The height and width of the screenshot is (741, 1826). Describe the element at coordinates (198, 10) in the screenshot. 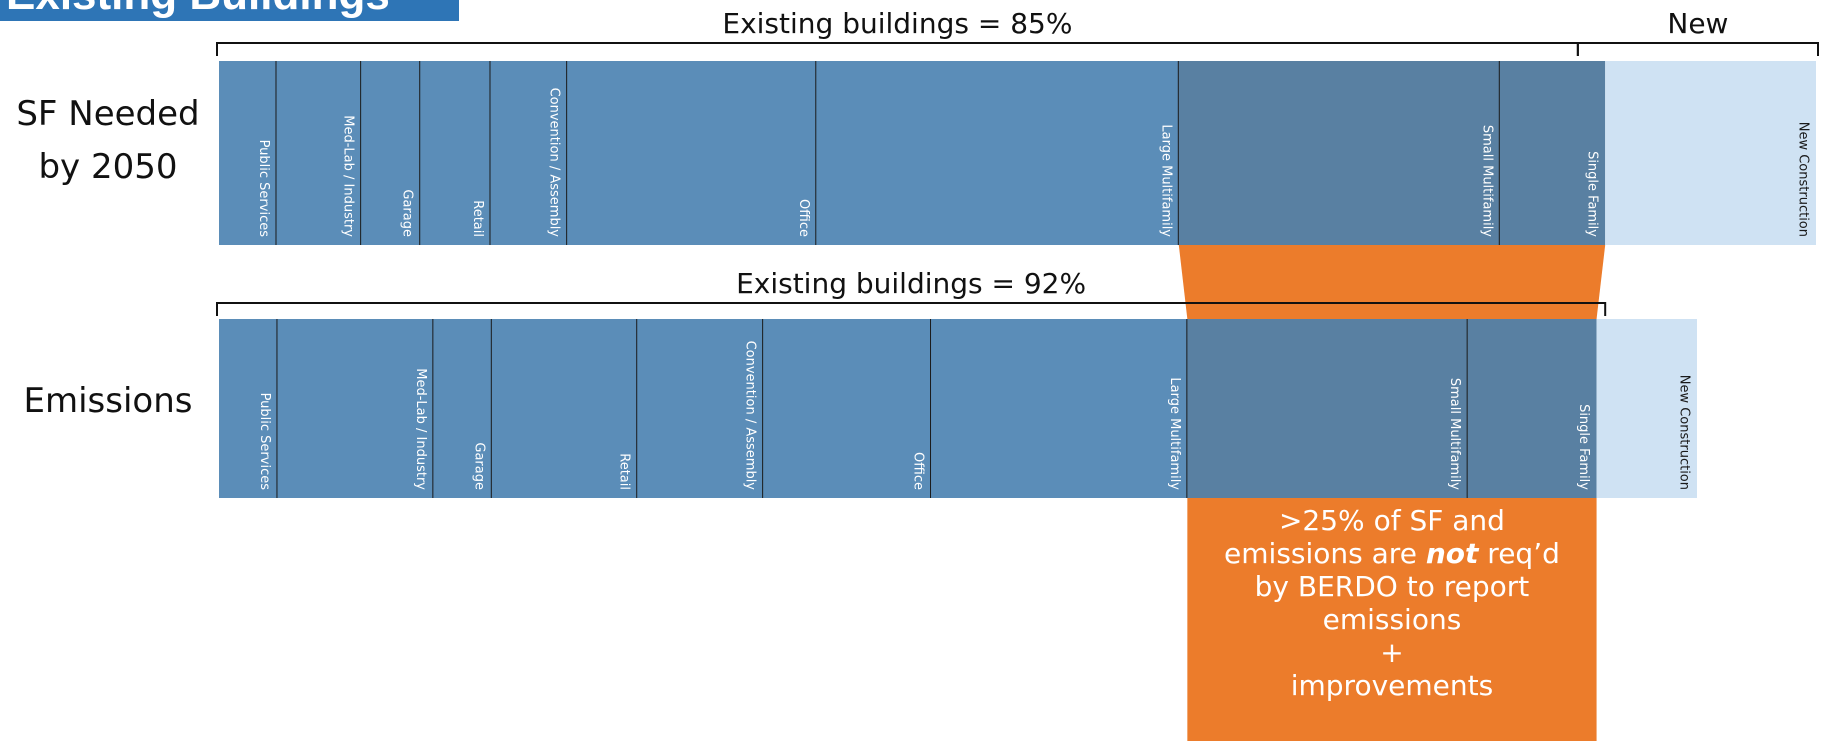

I see `title-tab-text: Existing Buildings` at that location.